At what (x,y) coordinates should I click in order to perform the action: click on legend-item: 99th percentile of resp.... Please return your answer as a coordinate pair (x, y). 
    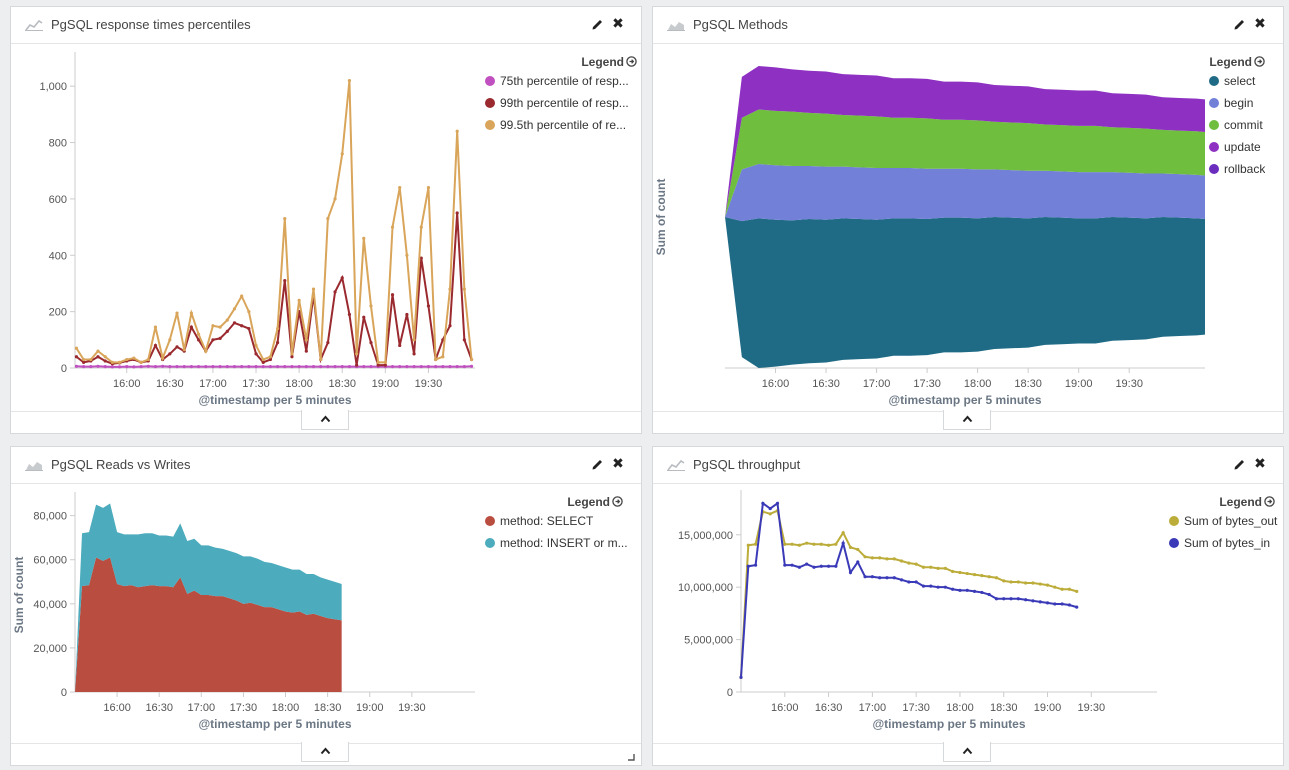
    Looking at the image, I should click on (561, 103).